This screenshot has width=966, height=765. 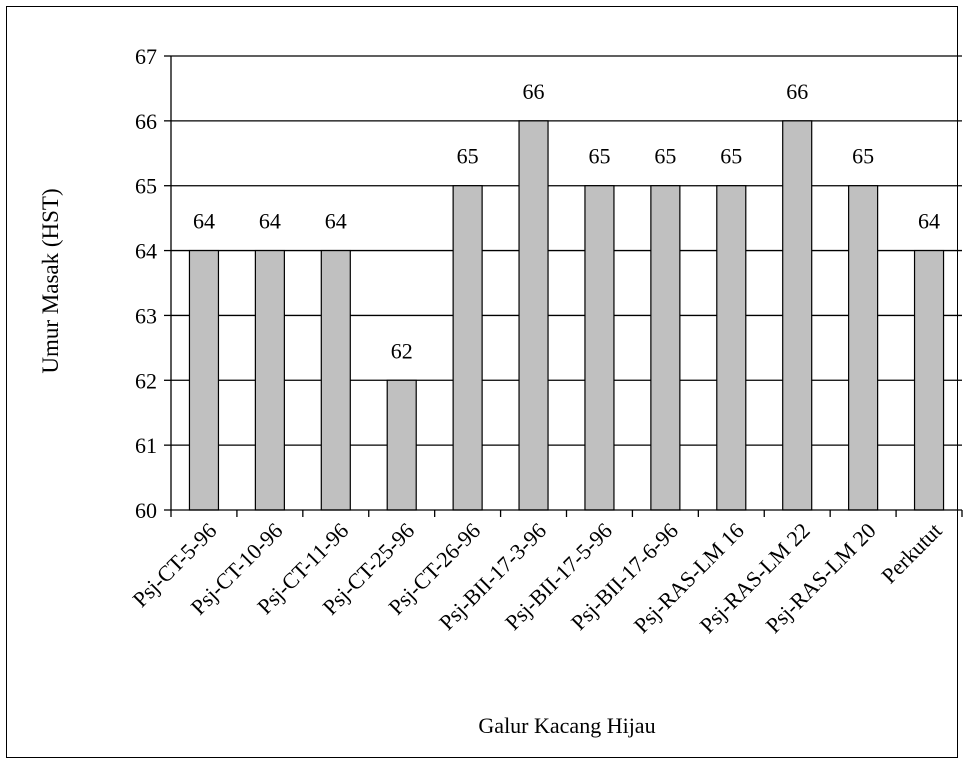 What do you see at coordinates (146, 283) in the screenshot?
I see `y-tick-labels: 60 61 62 63 64 65 66 67` at bounding box center [146, 283].